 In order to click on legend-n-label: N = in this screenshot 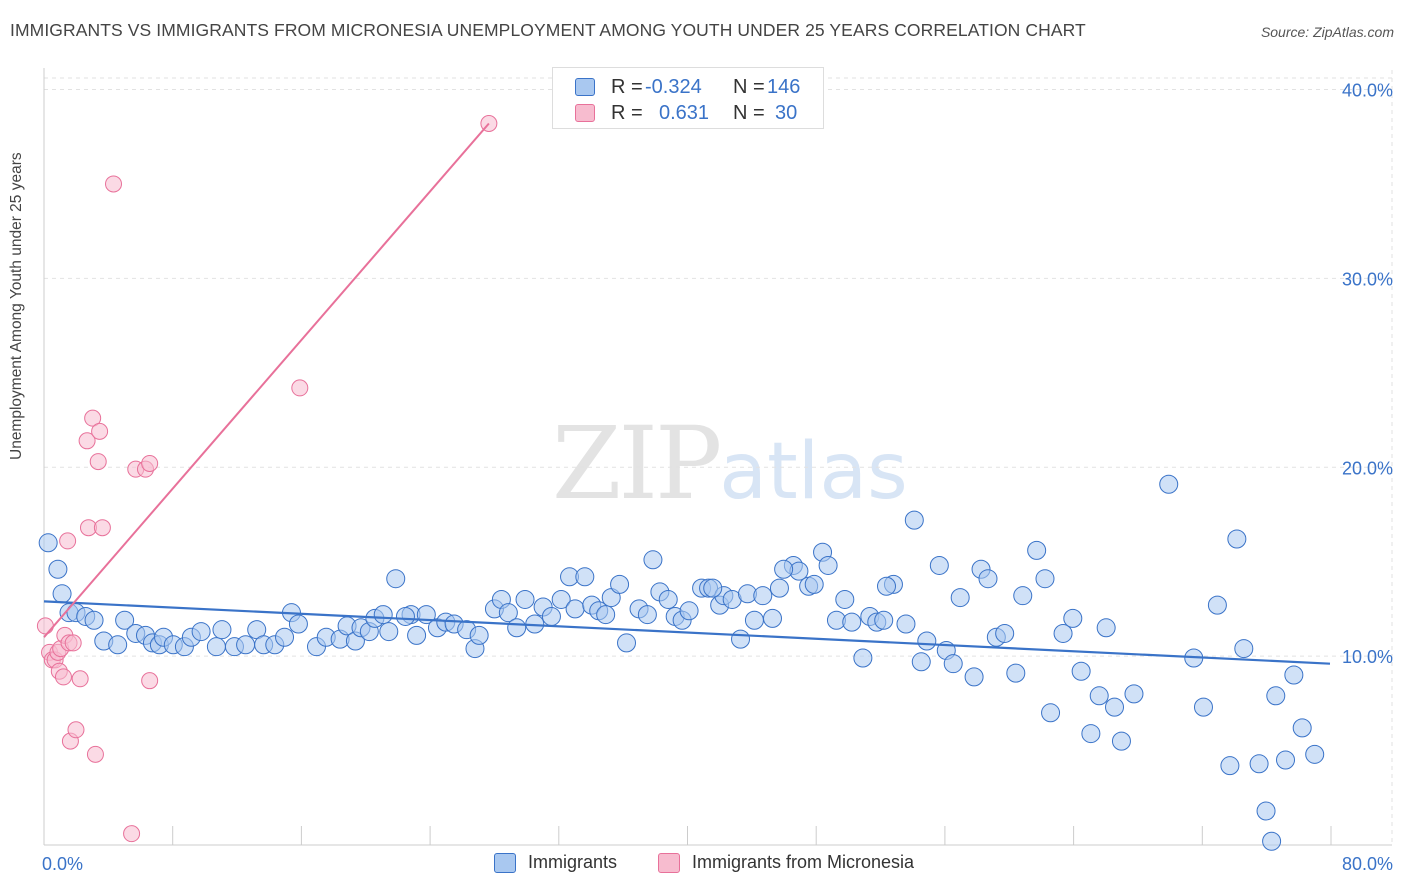, I will do `click(749, 87)`.